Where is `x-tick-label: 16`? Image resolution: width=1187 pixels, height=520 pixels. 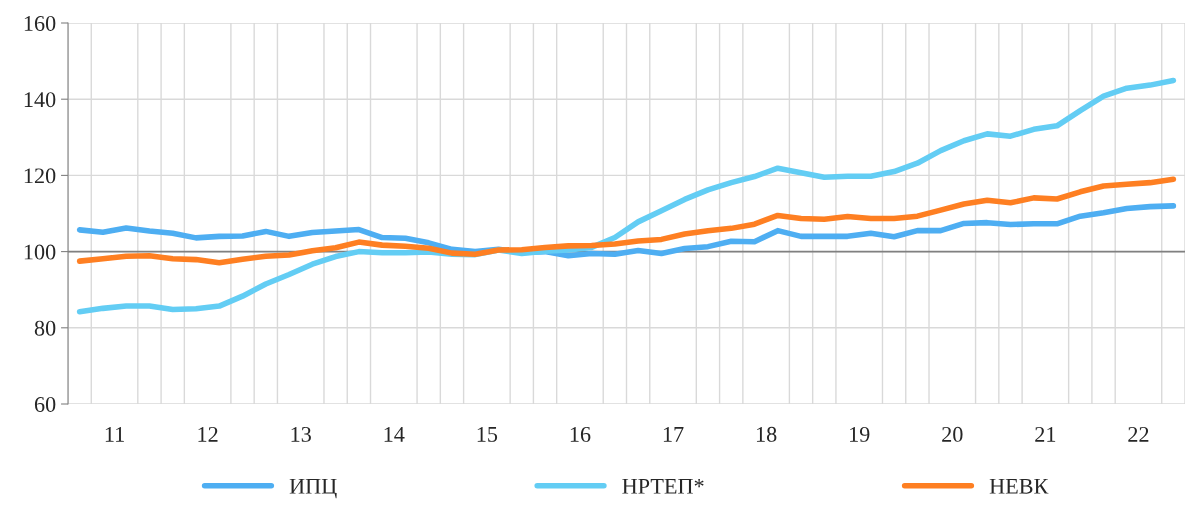 x-tick-label: 16 is located at coordinates (580, 434).